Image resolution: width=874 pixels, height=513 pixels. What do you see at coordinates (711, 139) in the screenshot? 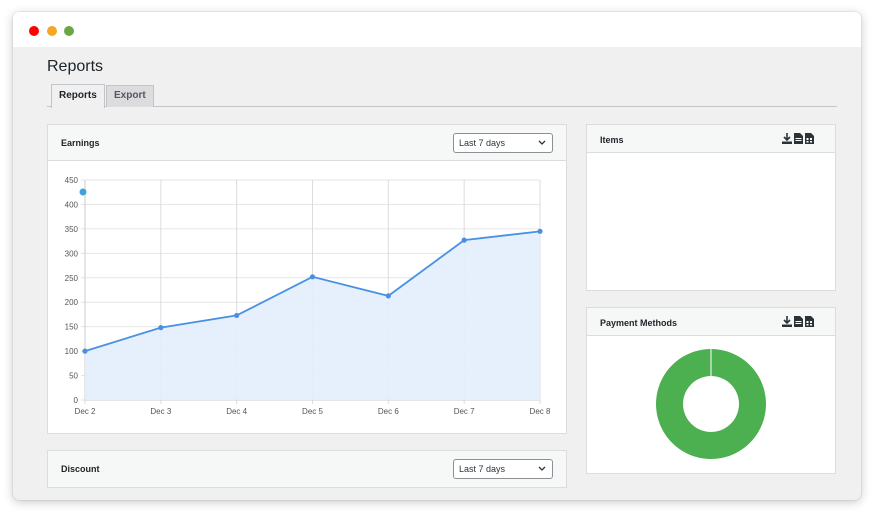
I see `items-panel-header: Items` at bounding box center [711, 139].